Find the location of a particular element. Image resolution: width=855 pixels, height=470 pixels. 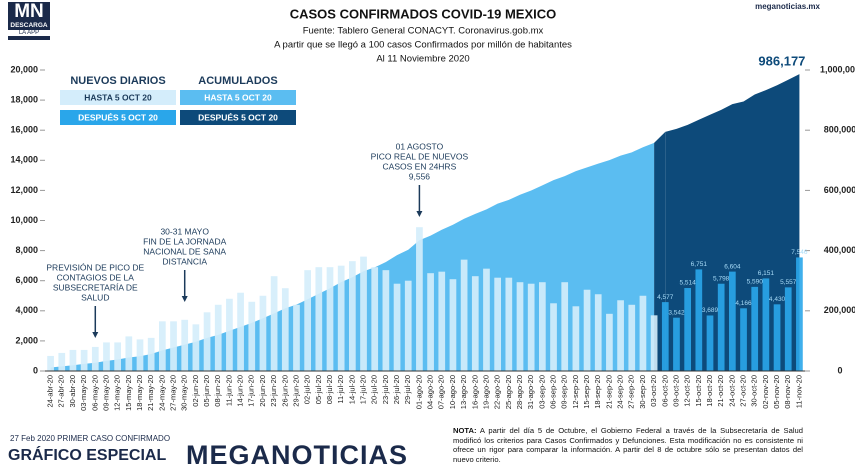

x-tick-label: 15-may-20 is located at coordinates (128, 393).